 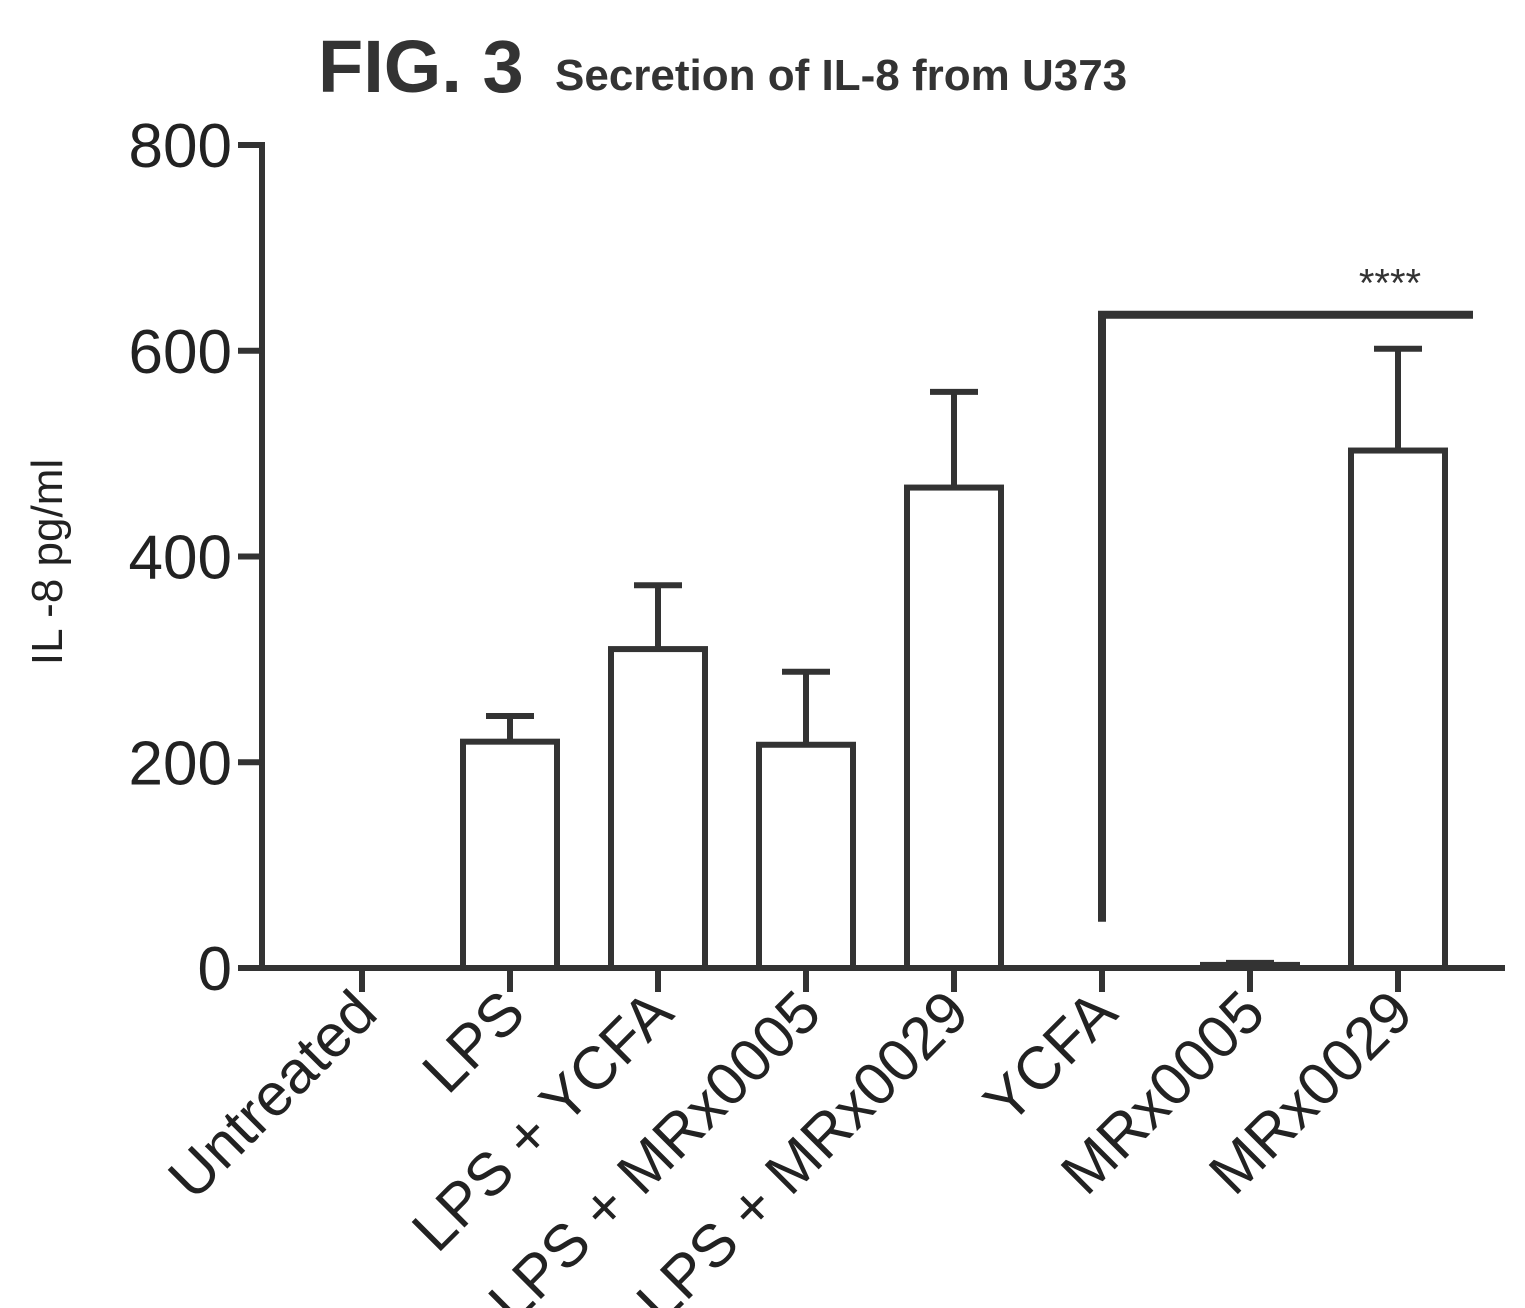 What do you see at coordinates (421, 66) in the screenshot?
I see `figure-label: FIG. 3` at bounding box center [421, 66].